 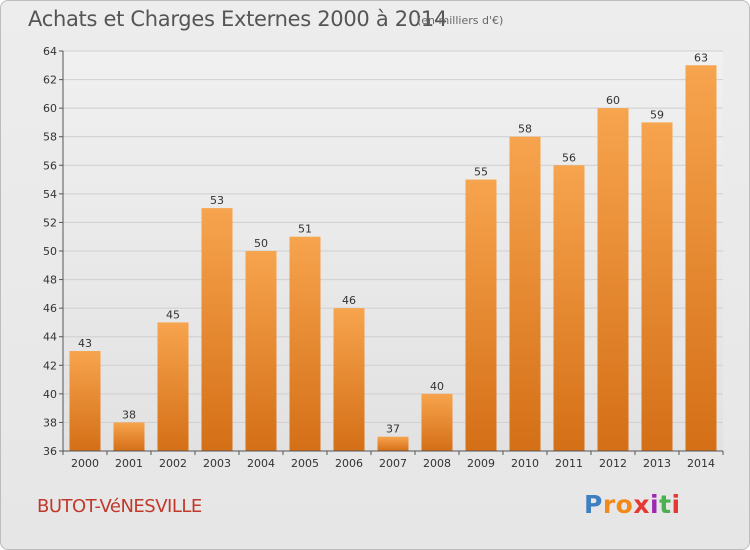 What do you see at coordinates (50, 365) in the screenshot?
I see `y-tick-label: 42` at bounding box center [50, 365].